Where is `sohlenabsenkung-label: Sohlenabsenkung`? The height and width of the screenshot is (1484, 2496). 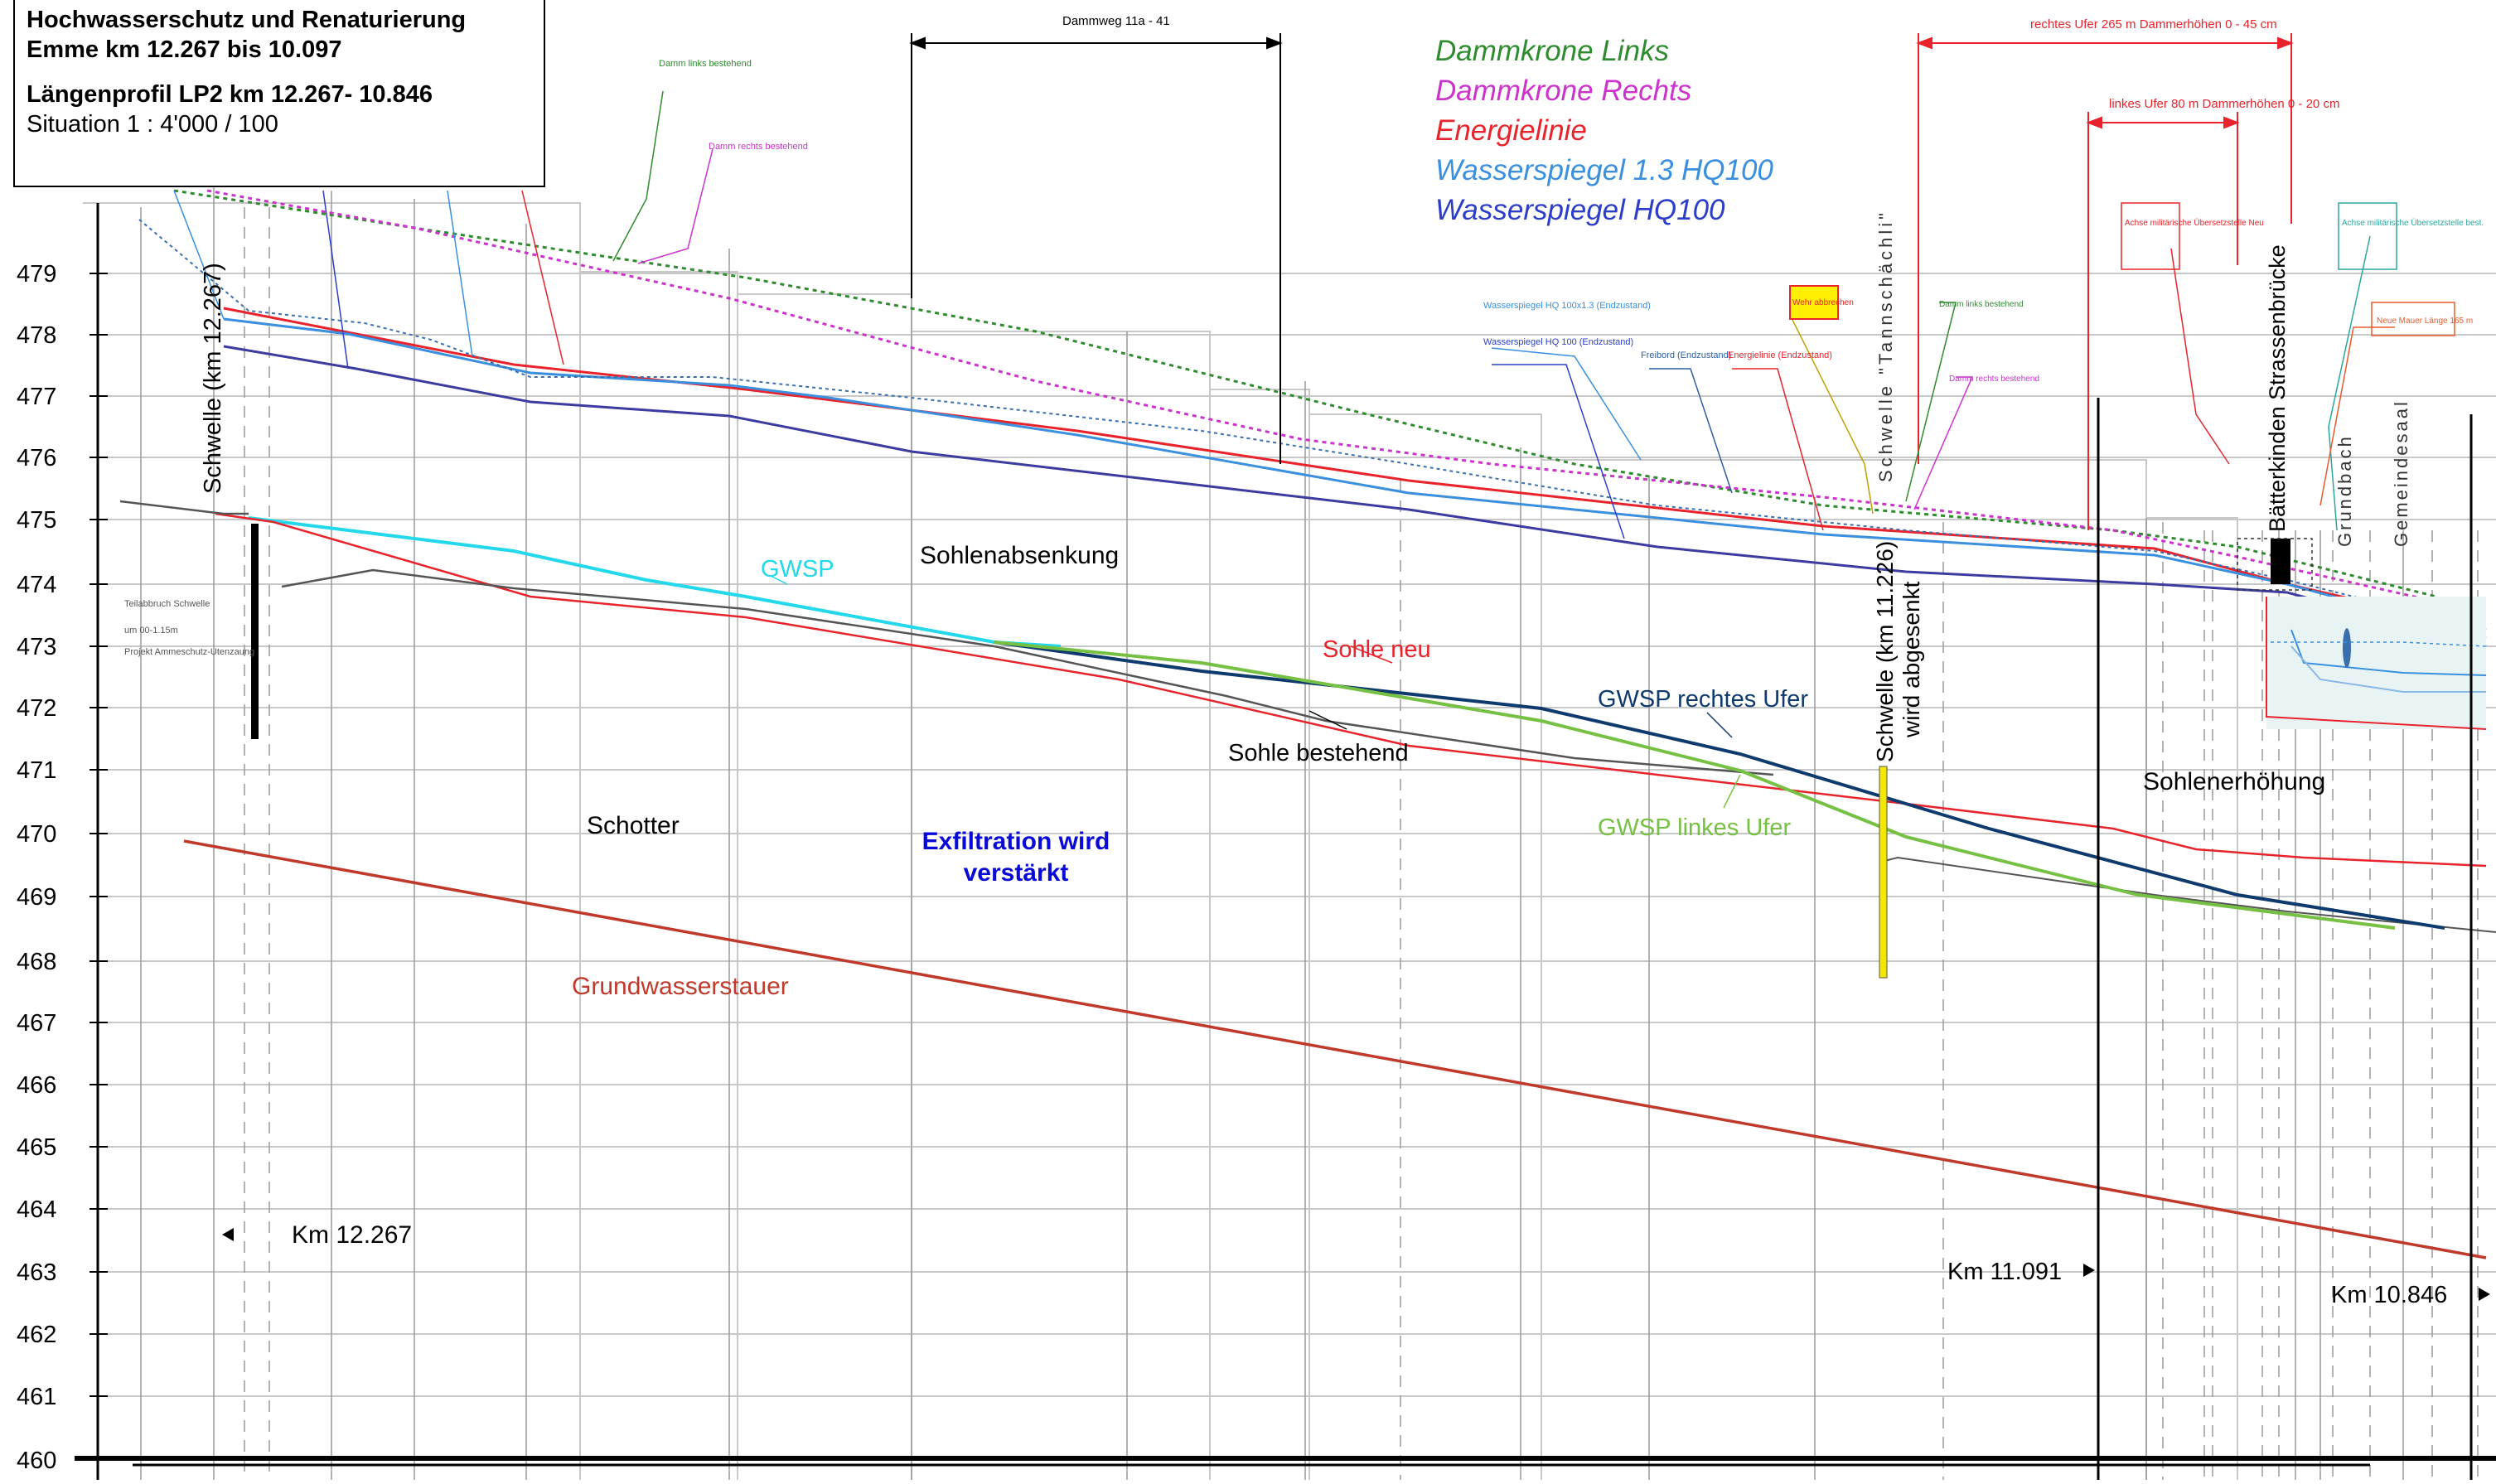 sohlenabsenkung-label: Sohlenabsenkung is located at coordinates (1019, 555).